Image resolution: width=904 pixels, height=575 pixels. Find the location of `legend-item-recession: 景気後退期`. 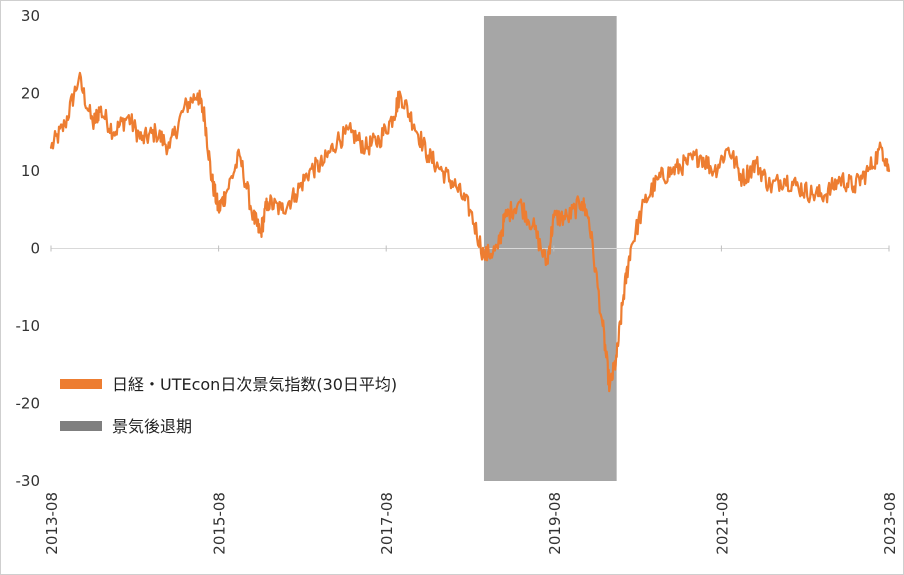

legend-item-recession: 景気後退期 is located at coordinates (126, 426).